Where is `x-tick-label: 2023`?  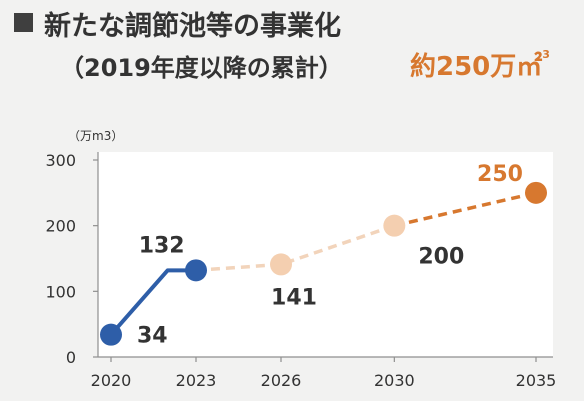
x-tick-label: 2023 is located at coordinates (196, 380).